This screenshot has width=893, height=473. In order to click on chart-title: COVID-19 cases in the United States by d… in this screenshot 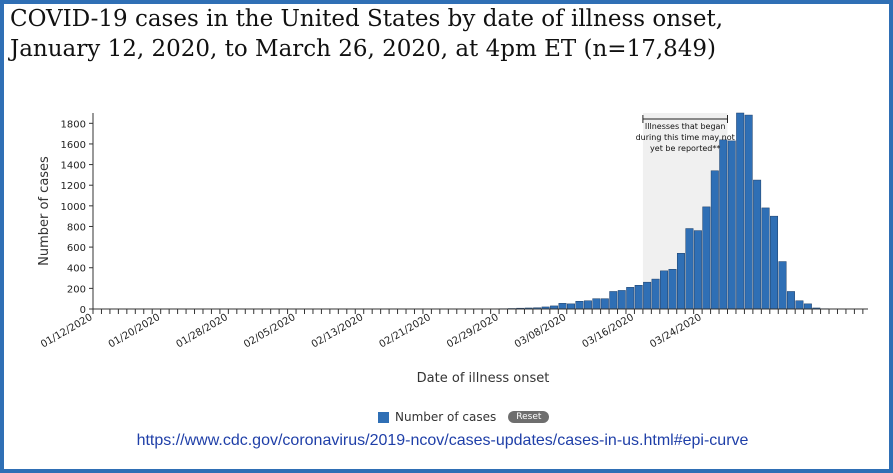, I will do `click(366, 34)`.